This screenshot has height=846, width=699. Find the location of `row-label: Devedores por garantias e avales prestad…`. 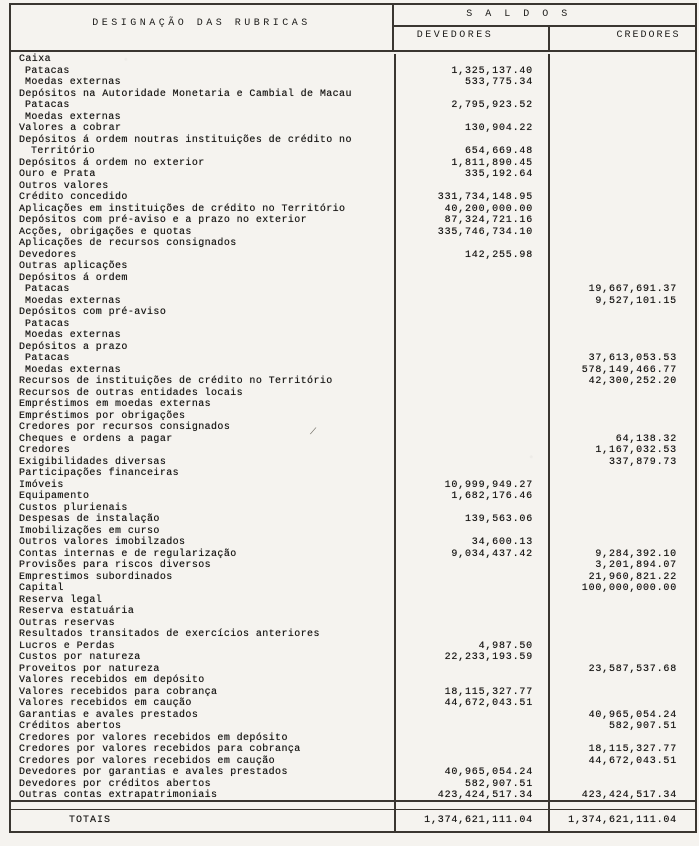

row-label: Devedores por garantias e avales prestad… is located at coordinates (153, 772).